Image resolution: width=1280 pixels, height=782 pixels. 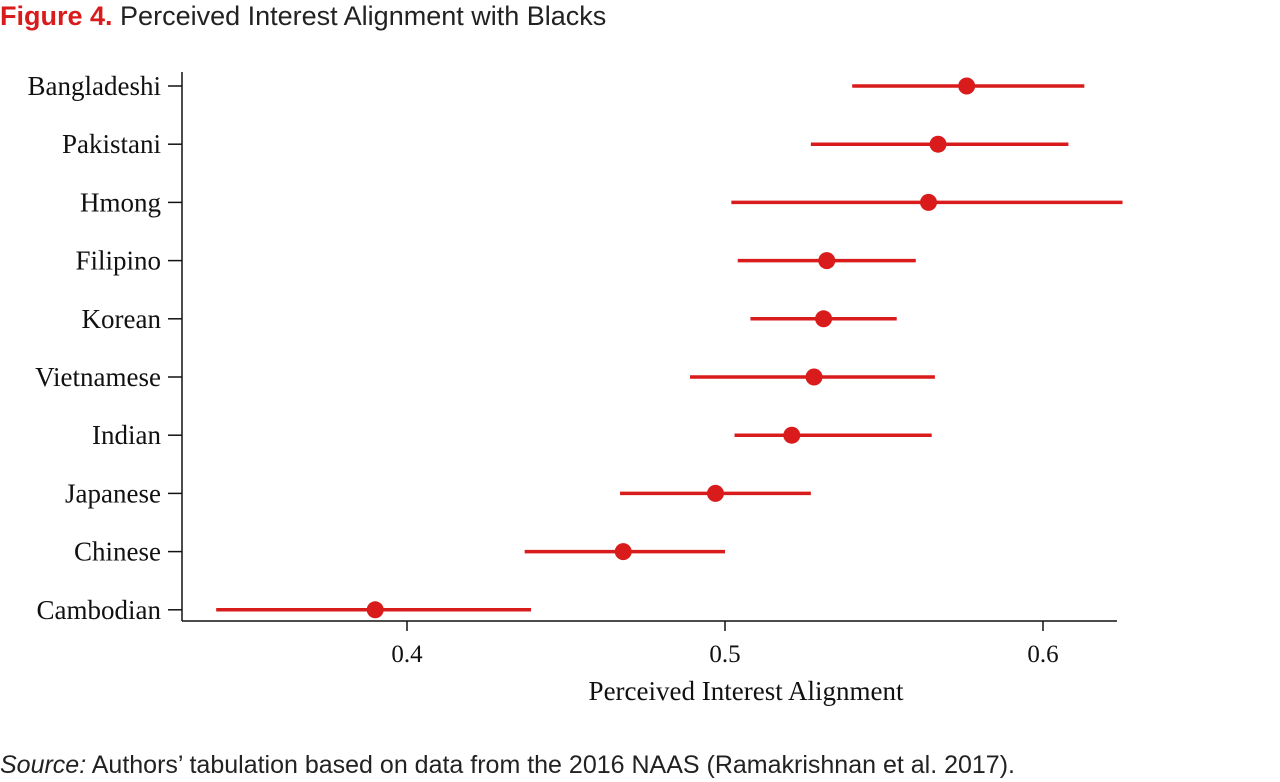 I want to click on point-korean, so click(x=824, y=319).